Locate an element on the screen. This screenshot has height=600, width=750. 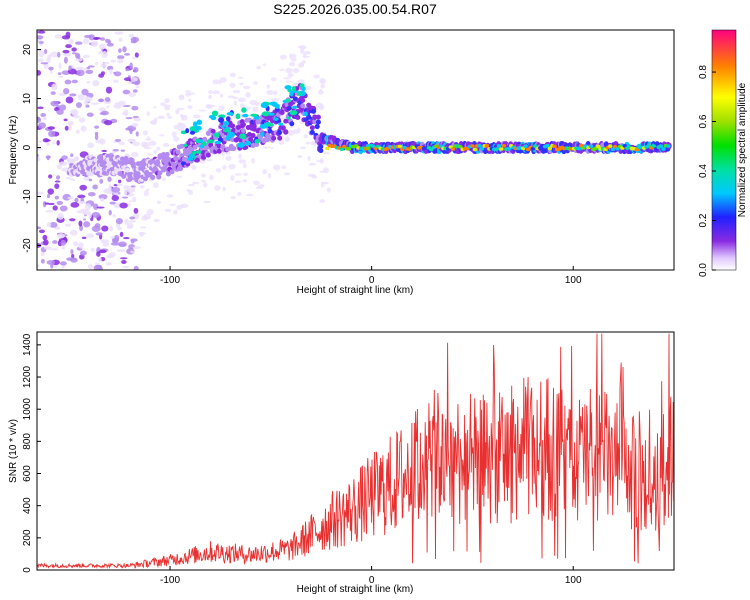
colorbar-gradient is located at coordinates (724, 150).